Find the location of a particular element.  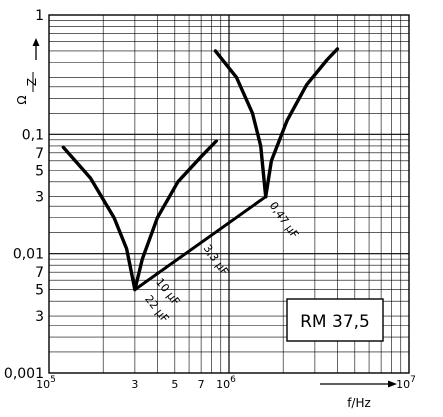

x-axis-label-text: f/Hz is located at coordinates (359, 403).